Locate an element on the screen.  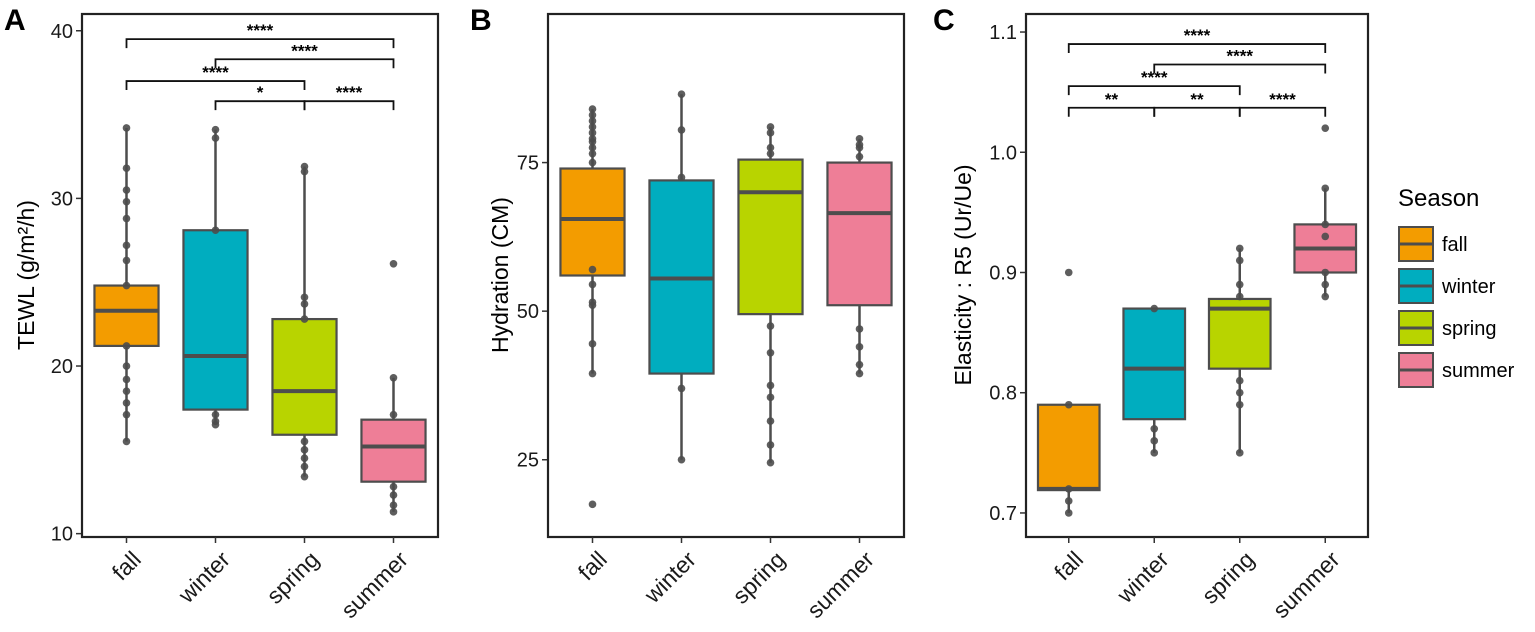
legend-label-summer: summer is located at coordinates (1478, 371).